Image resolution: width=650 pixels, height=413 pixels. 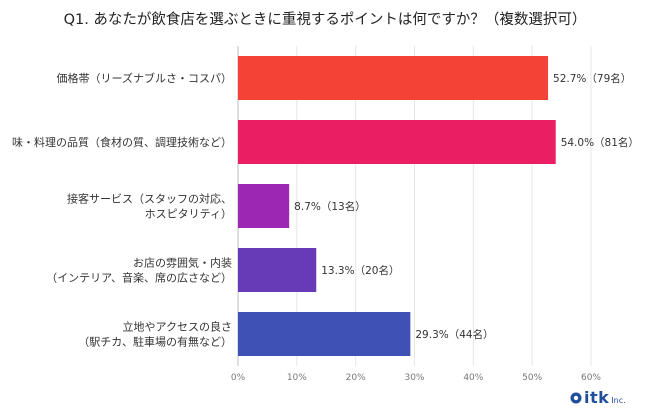 I want to click on value-label: 8.7%（13名）, so click(x=330, y=206).